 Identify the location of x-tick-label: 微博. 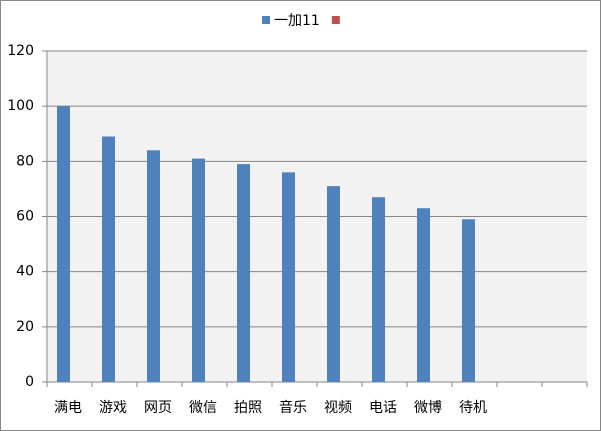
(428, 407).